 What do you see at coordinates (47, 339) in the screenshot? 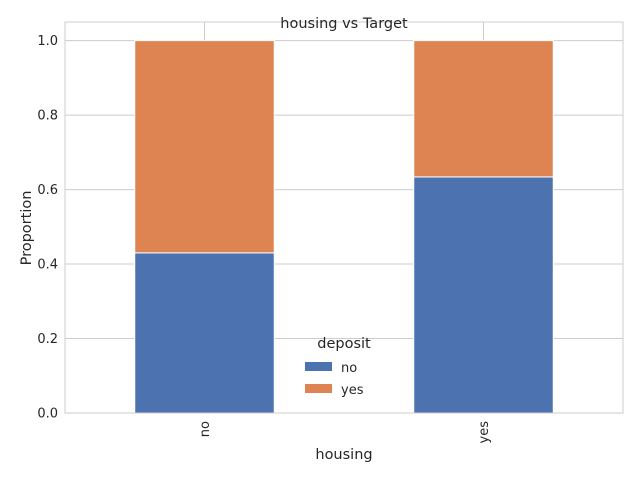
I see `y-tick-label: 0.2` at bounding box center [47, 339].